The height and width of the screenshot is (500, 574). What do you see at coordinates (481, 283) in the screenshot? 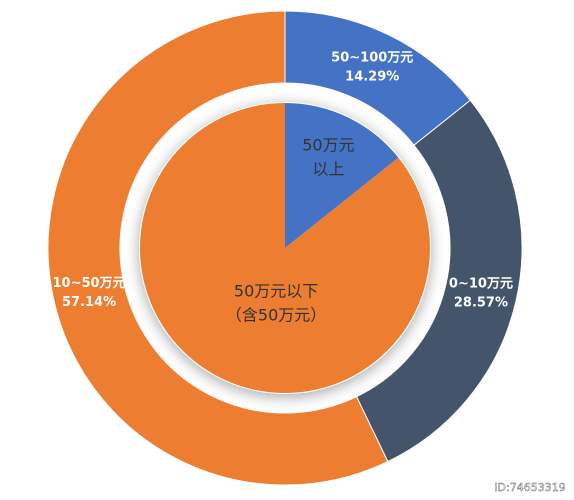
I see `ring-category: 0~10万元` at bounding box center [481, 283].